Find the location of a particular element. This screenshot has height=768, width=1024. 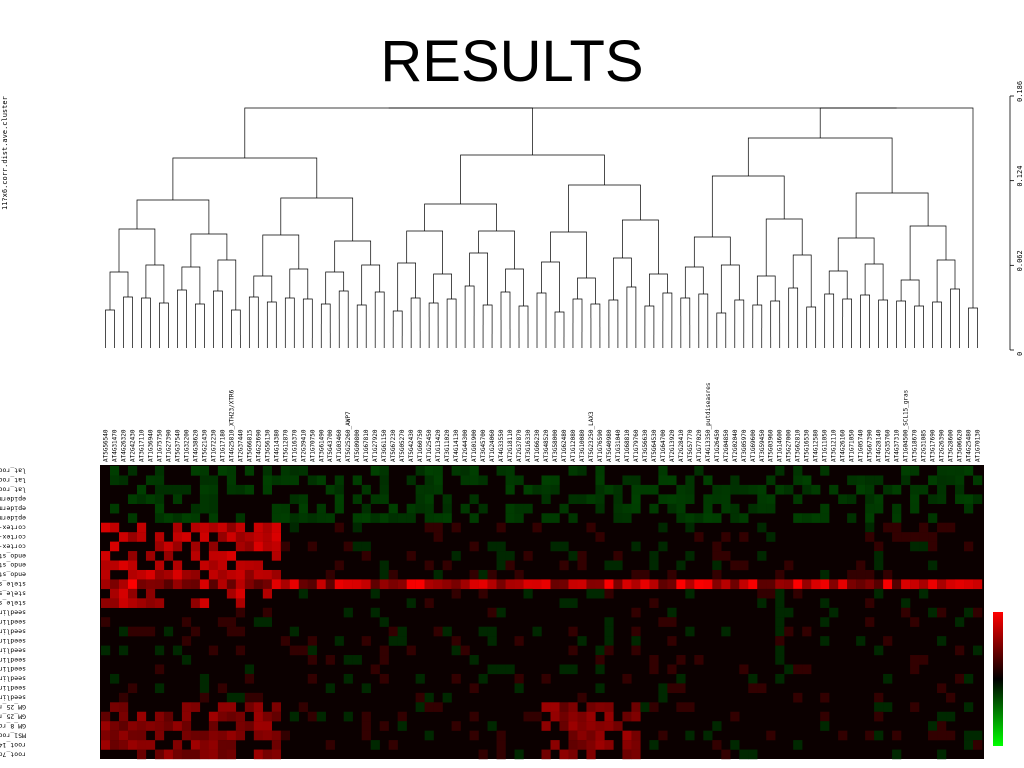

gene-label: AT1G05740 is located at coordinates (861, 445).